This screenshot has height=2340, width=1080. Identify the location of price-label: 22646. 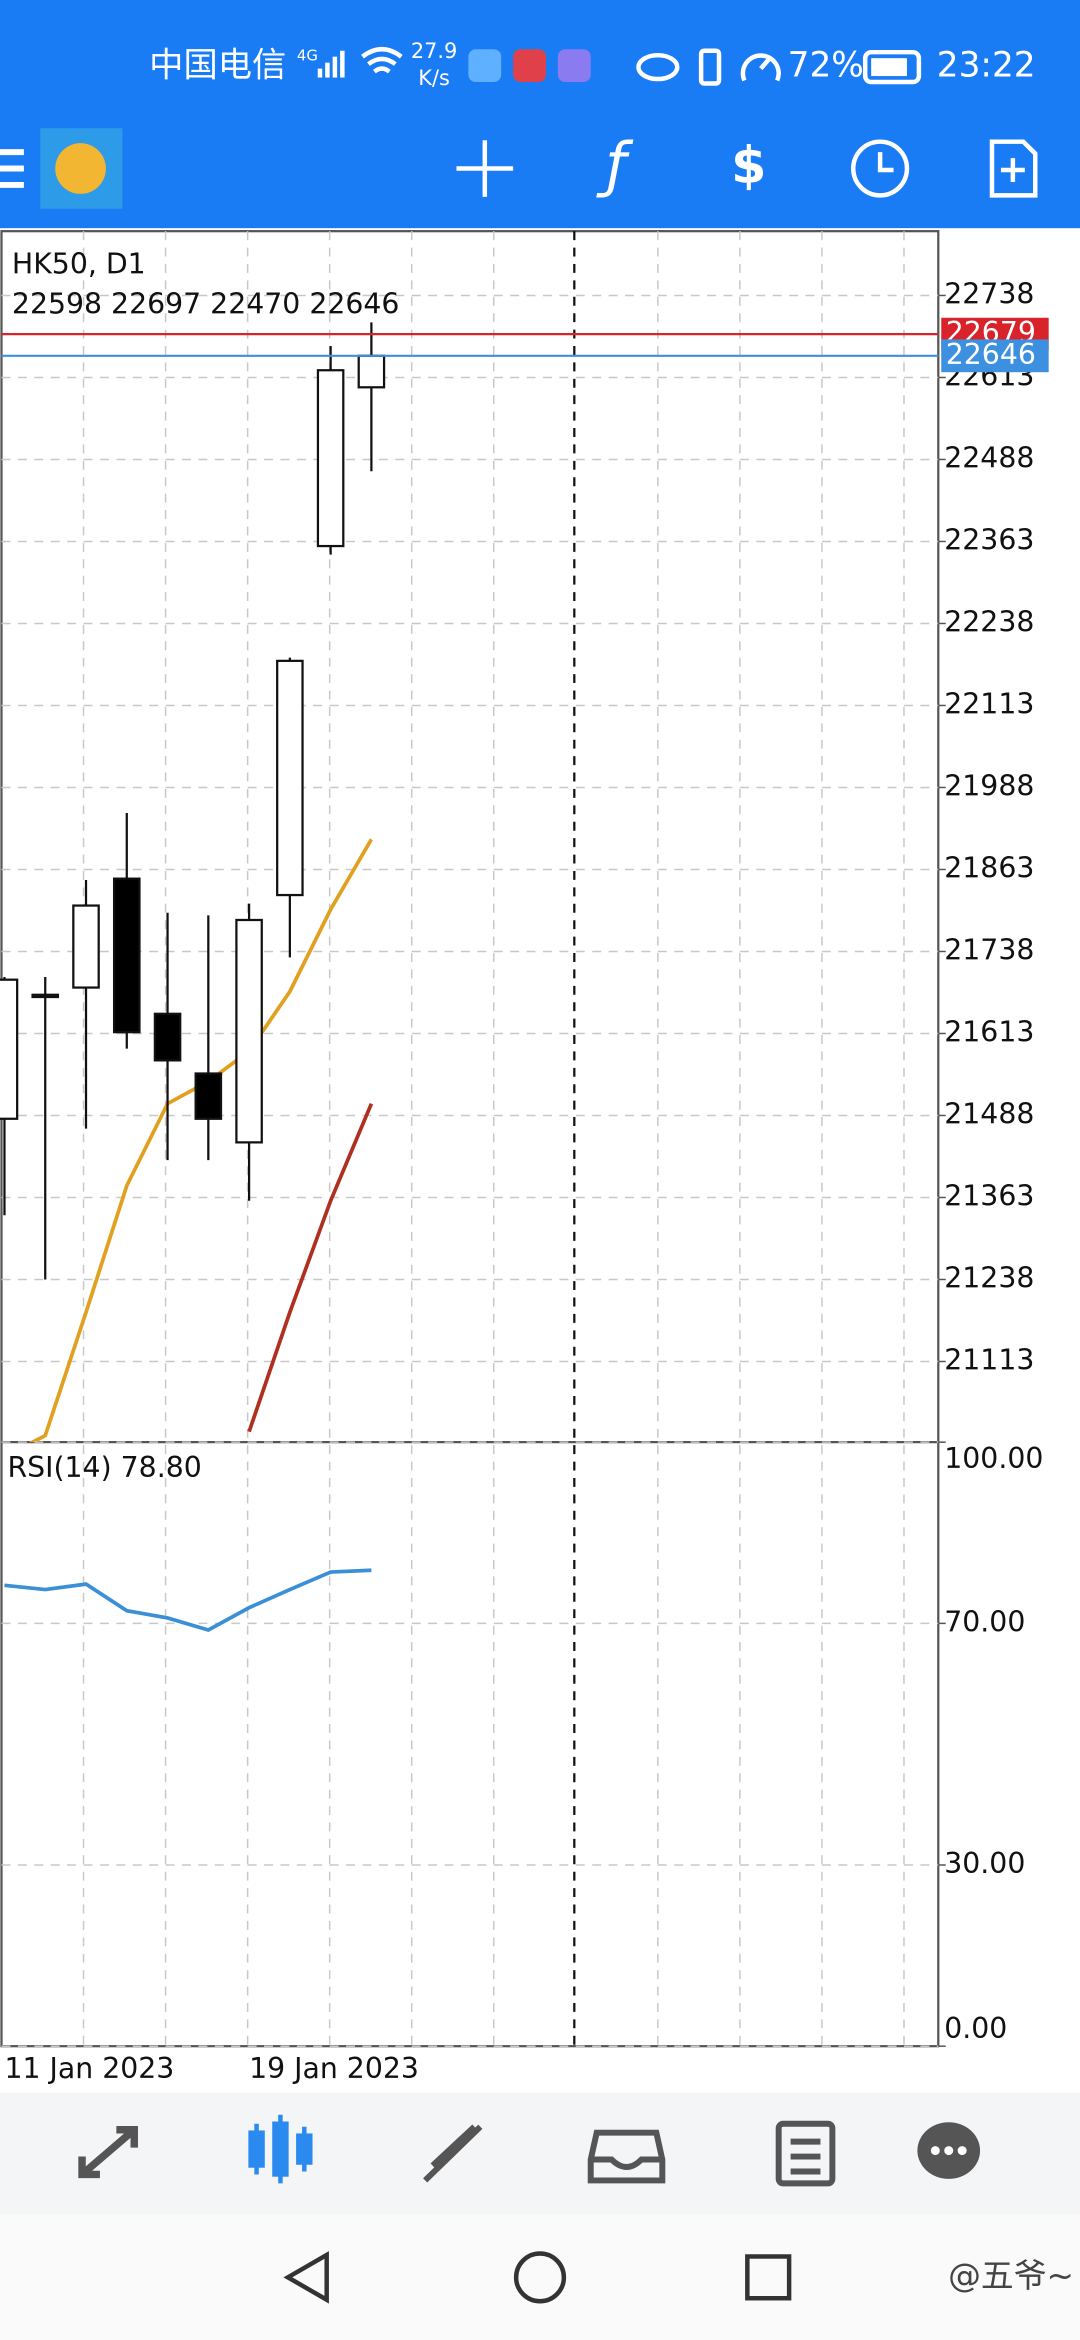
(991, 354).